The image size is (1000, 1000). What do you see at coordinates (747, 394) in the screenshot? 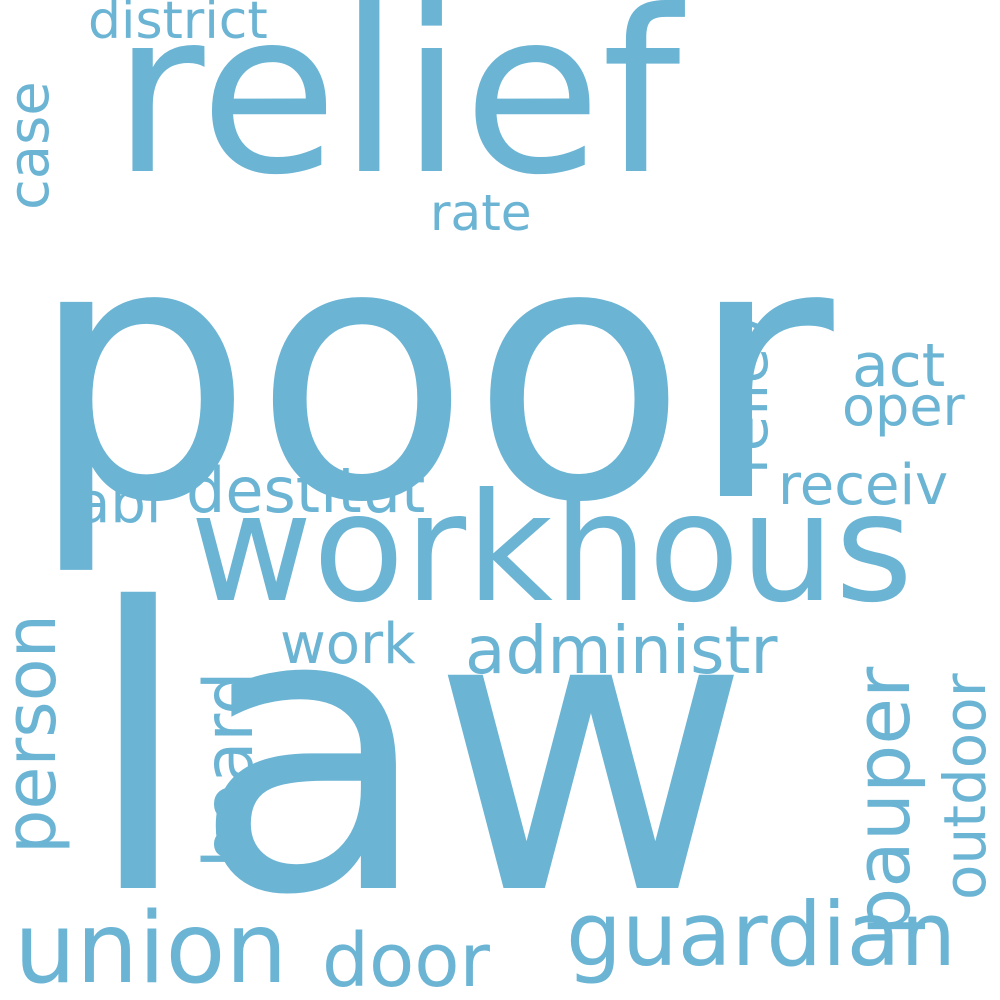
I see `word-reliev: reliev` at bounding box center [747, 394].